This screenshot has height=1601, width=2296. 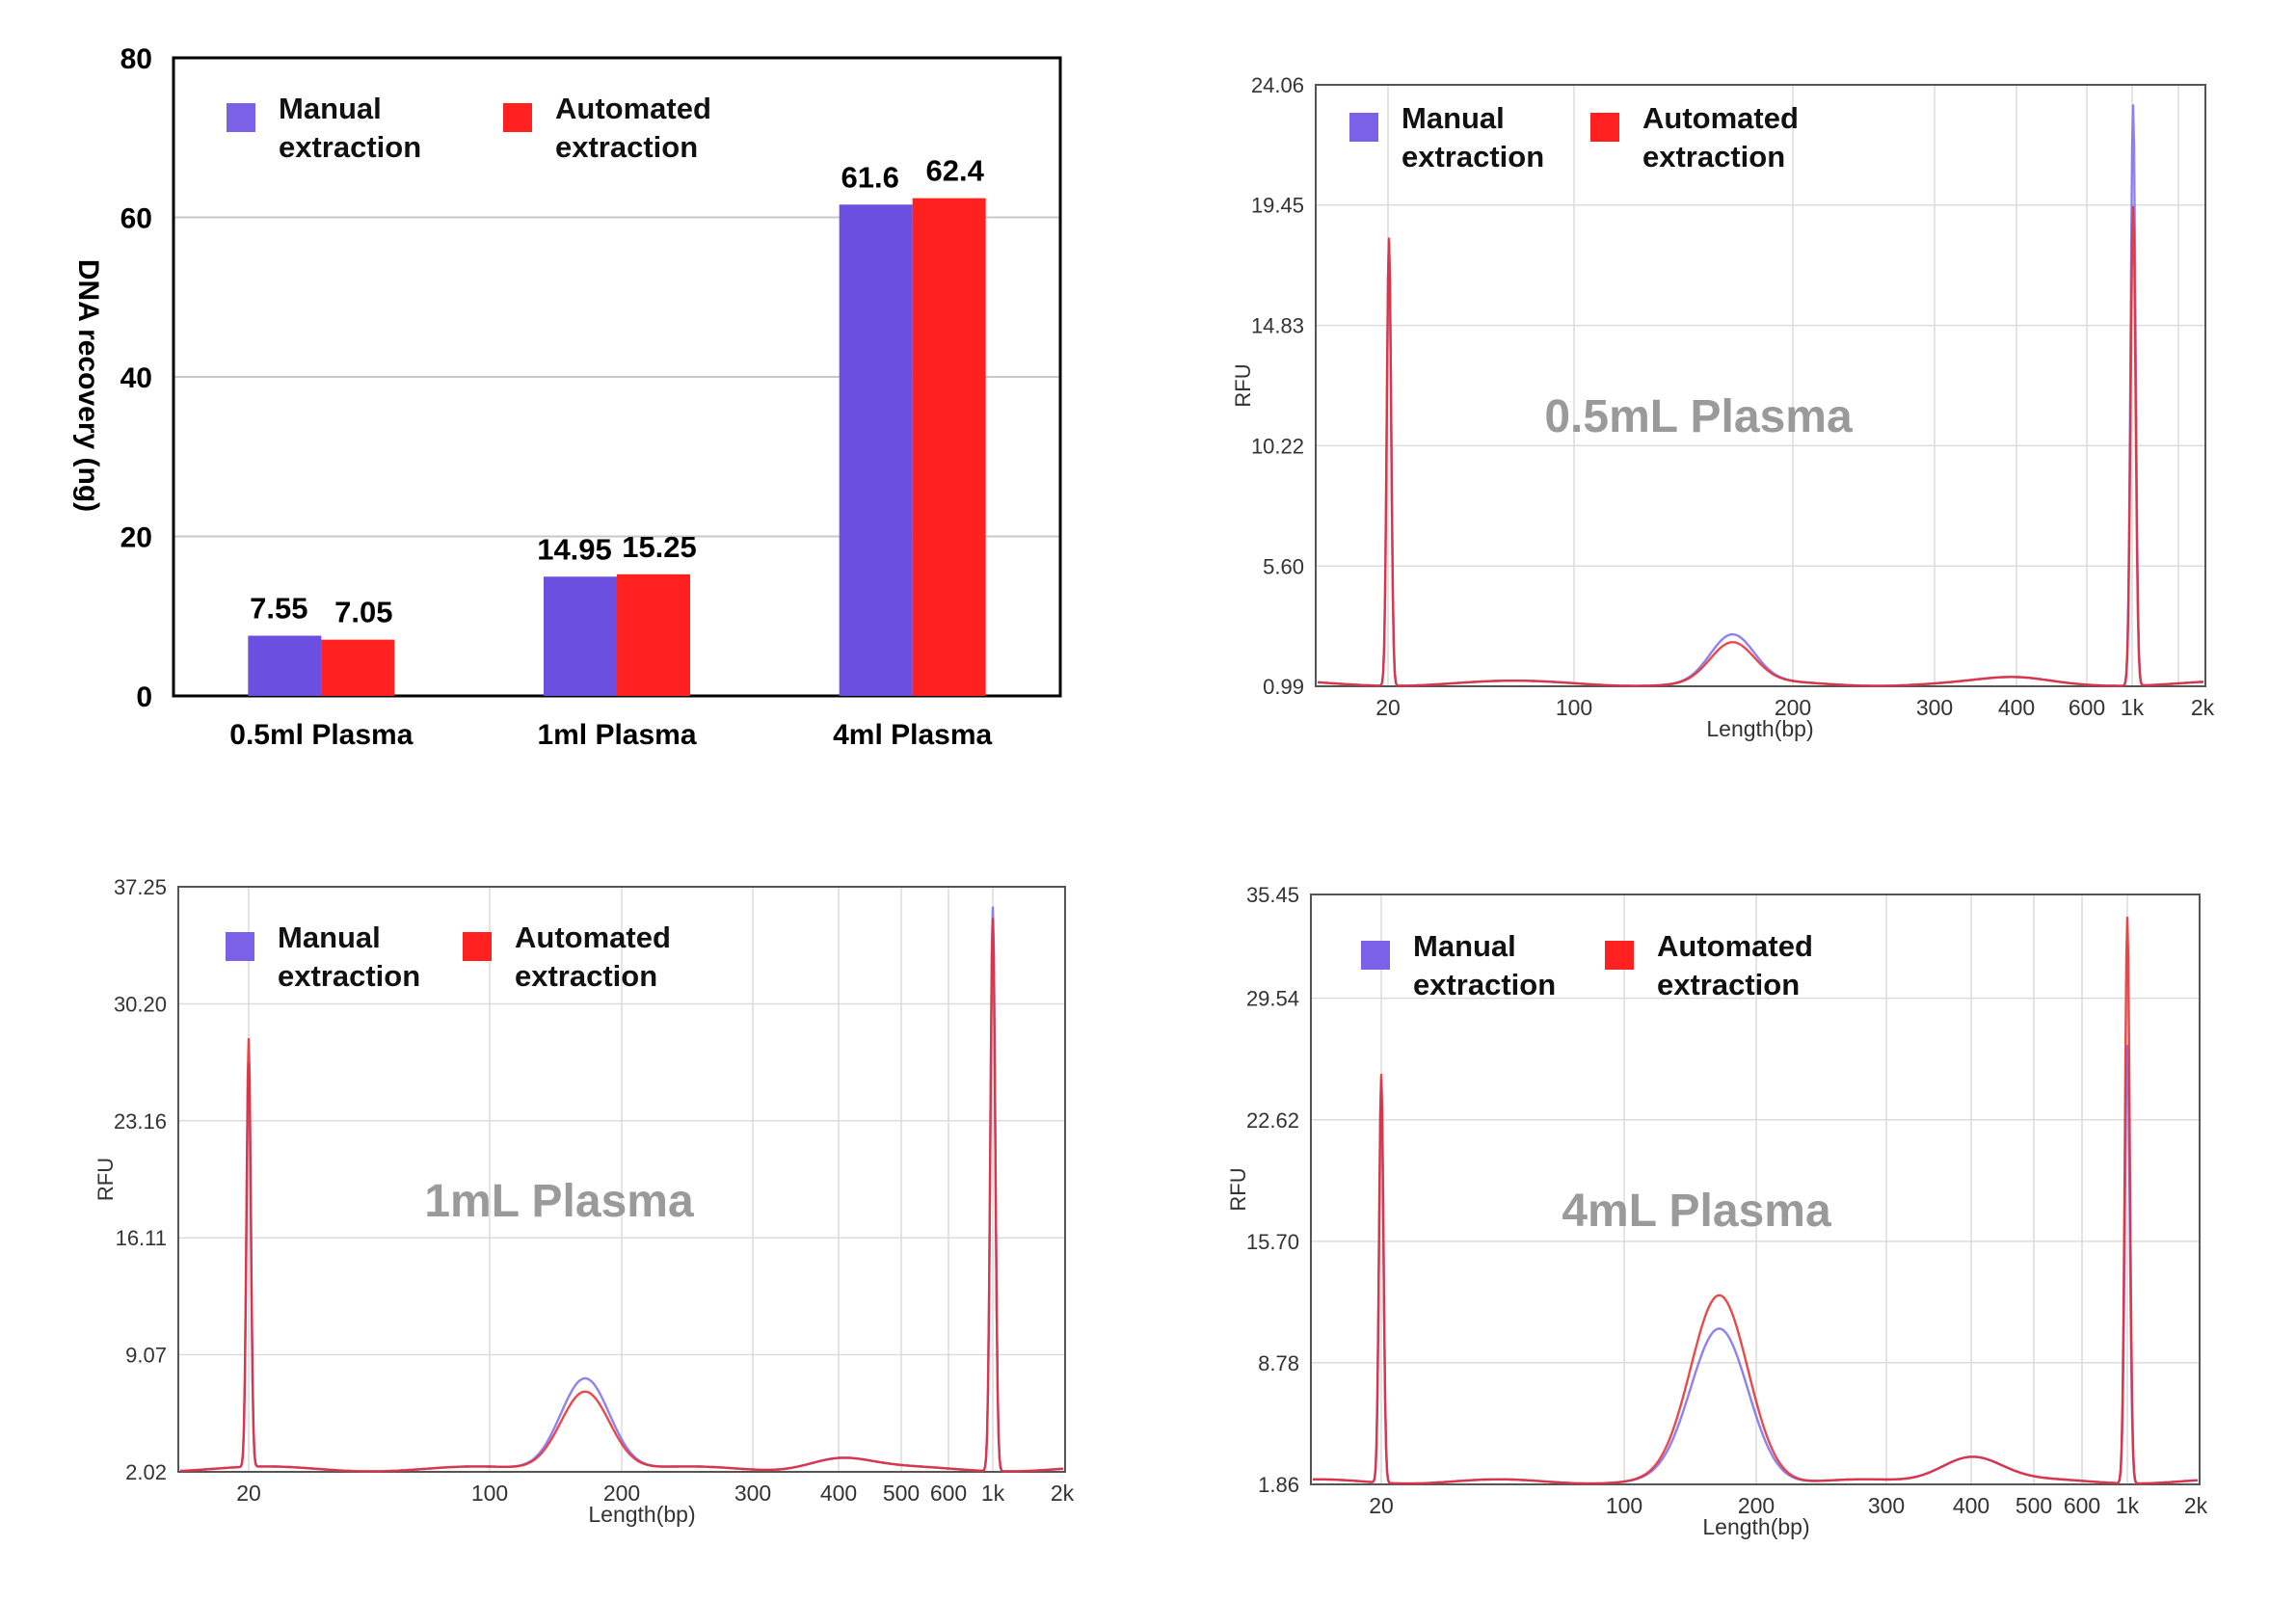 I want to click on bar-legend-automated: Automated extraction, so click(x=635, y=128).